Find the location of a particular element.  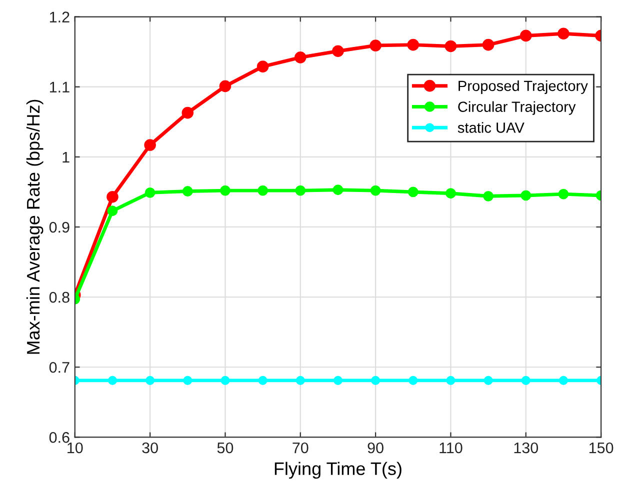

legend-label: Circular Trajectory is located at coordinates (517, 108).